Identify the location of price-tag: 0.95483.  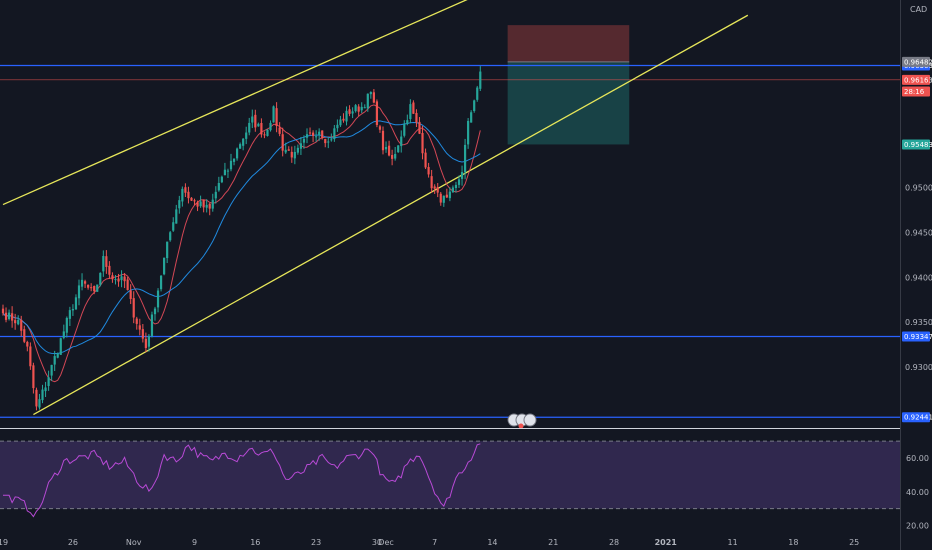
(917, 144).